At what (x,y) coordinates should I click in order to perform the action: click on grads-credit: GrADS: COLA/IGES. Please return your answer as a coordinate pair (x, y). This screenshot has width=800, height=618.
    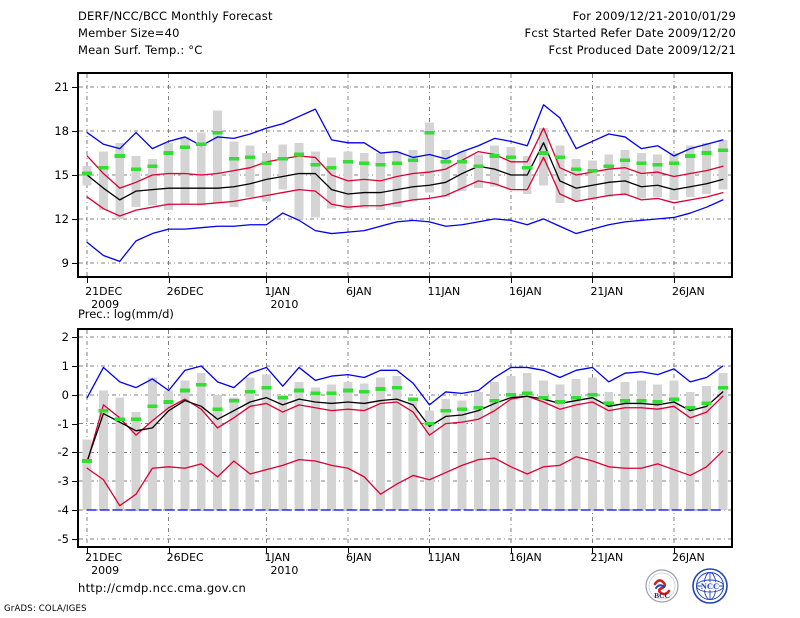
    Looking at the image, I should click on (45, 609).